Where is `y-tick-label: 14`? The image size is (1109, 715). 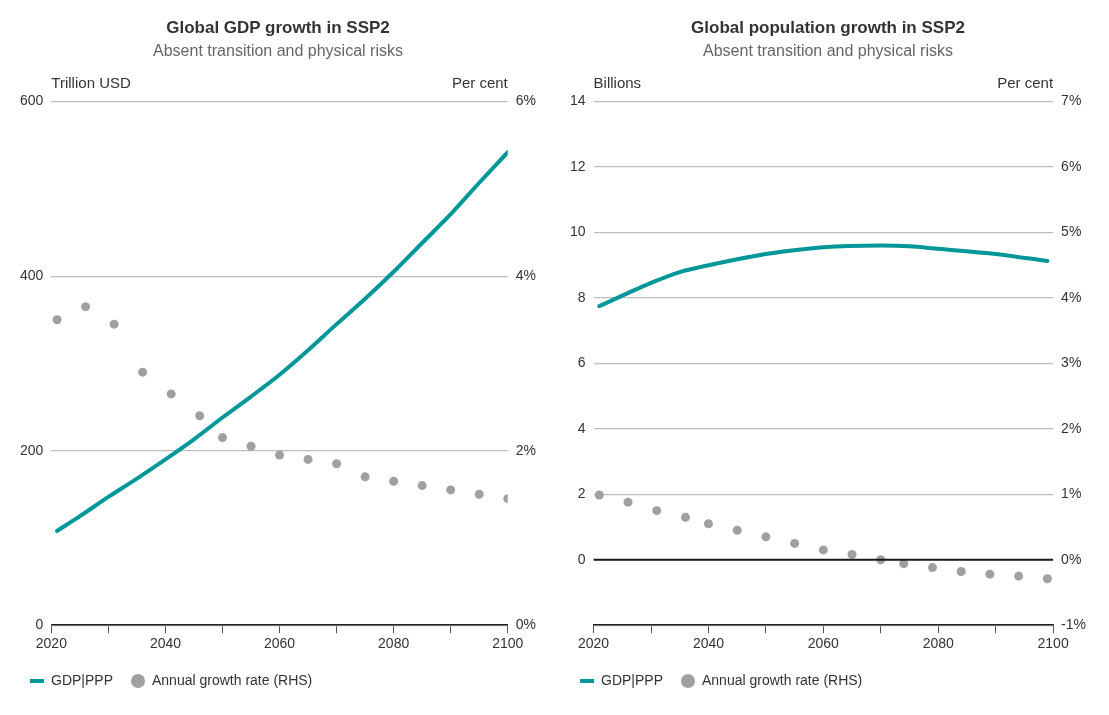 y-tick-label: 14 is located at coordinates (577, 100).